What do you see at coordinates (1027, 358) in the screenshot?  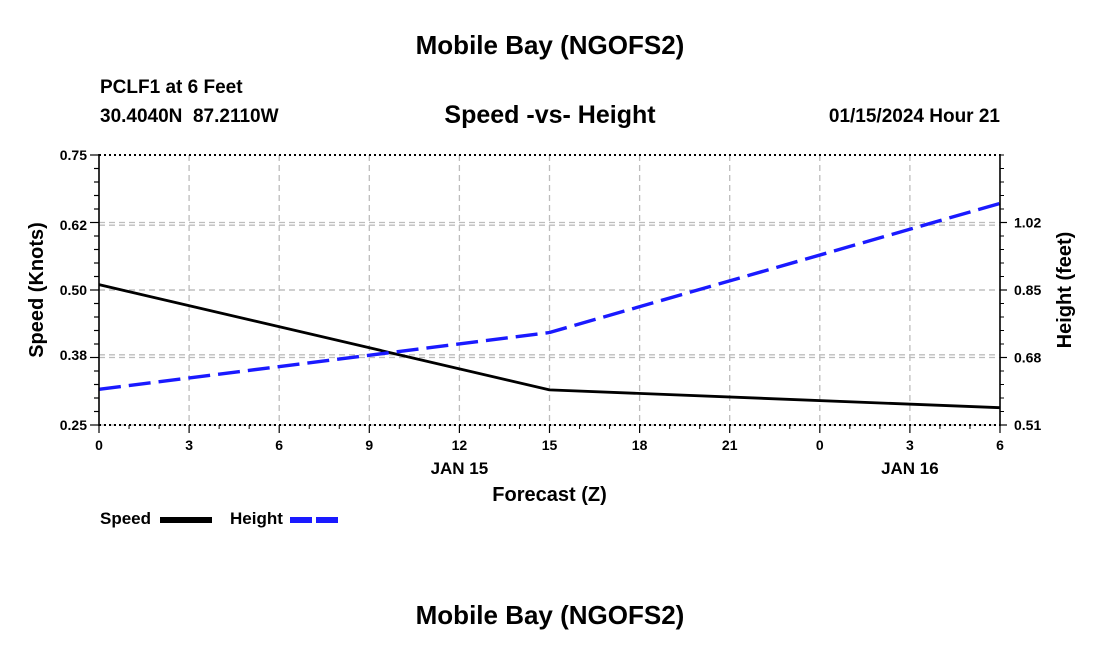 I see `y2-tick-label: 0.68` at bounding box center [1027, 358].